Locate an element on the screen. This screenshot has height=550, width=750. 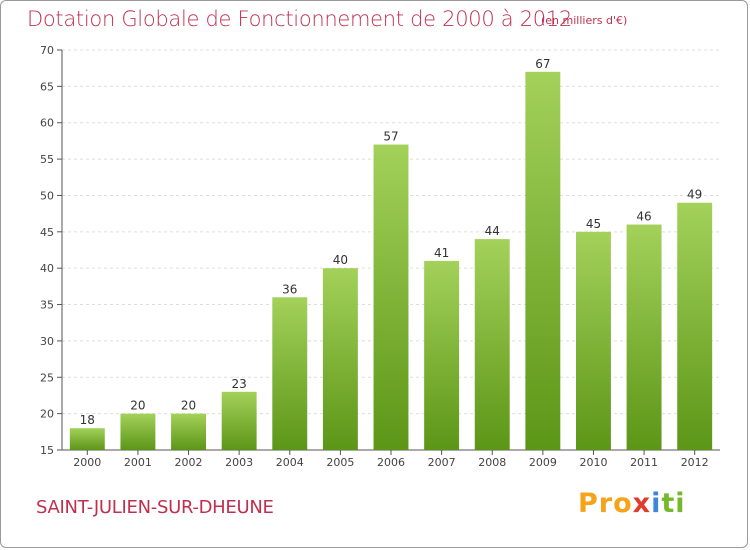
x-tick-label-2003: 2003 is located at coordinates (239, 462).